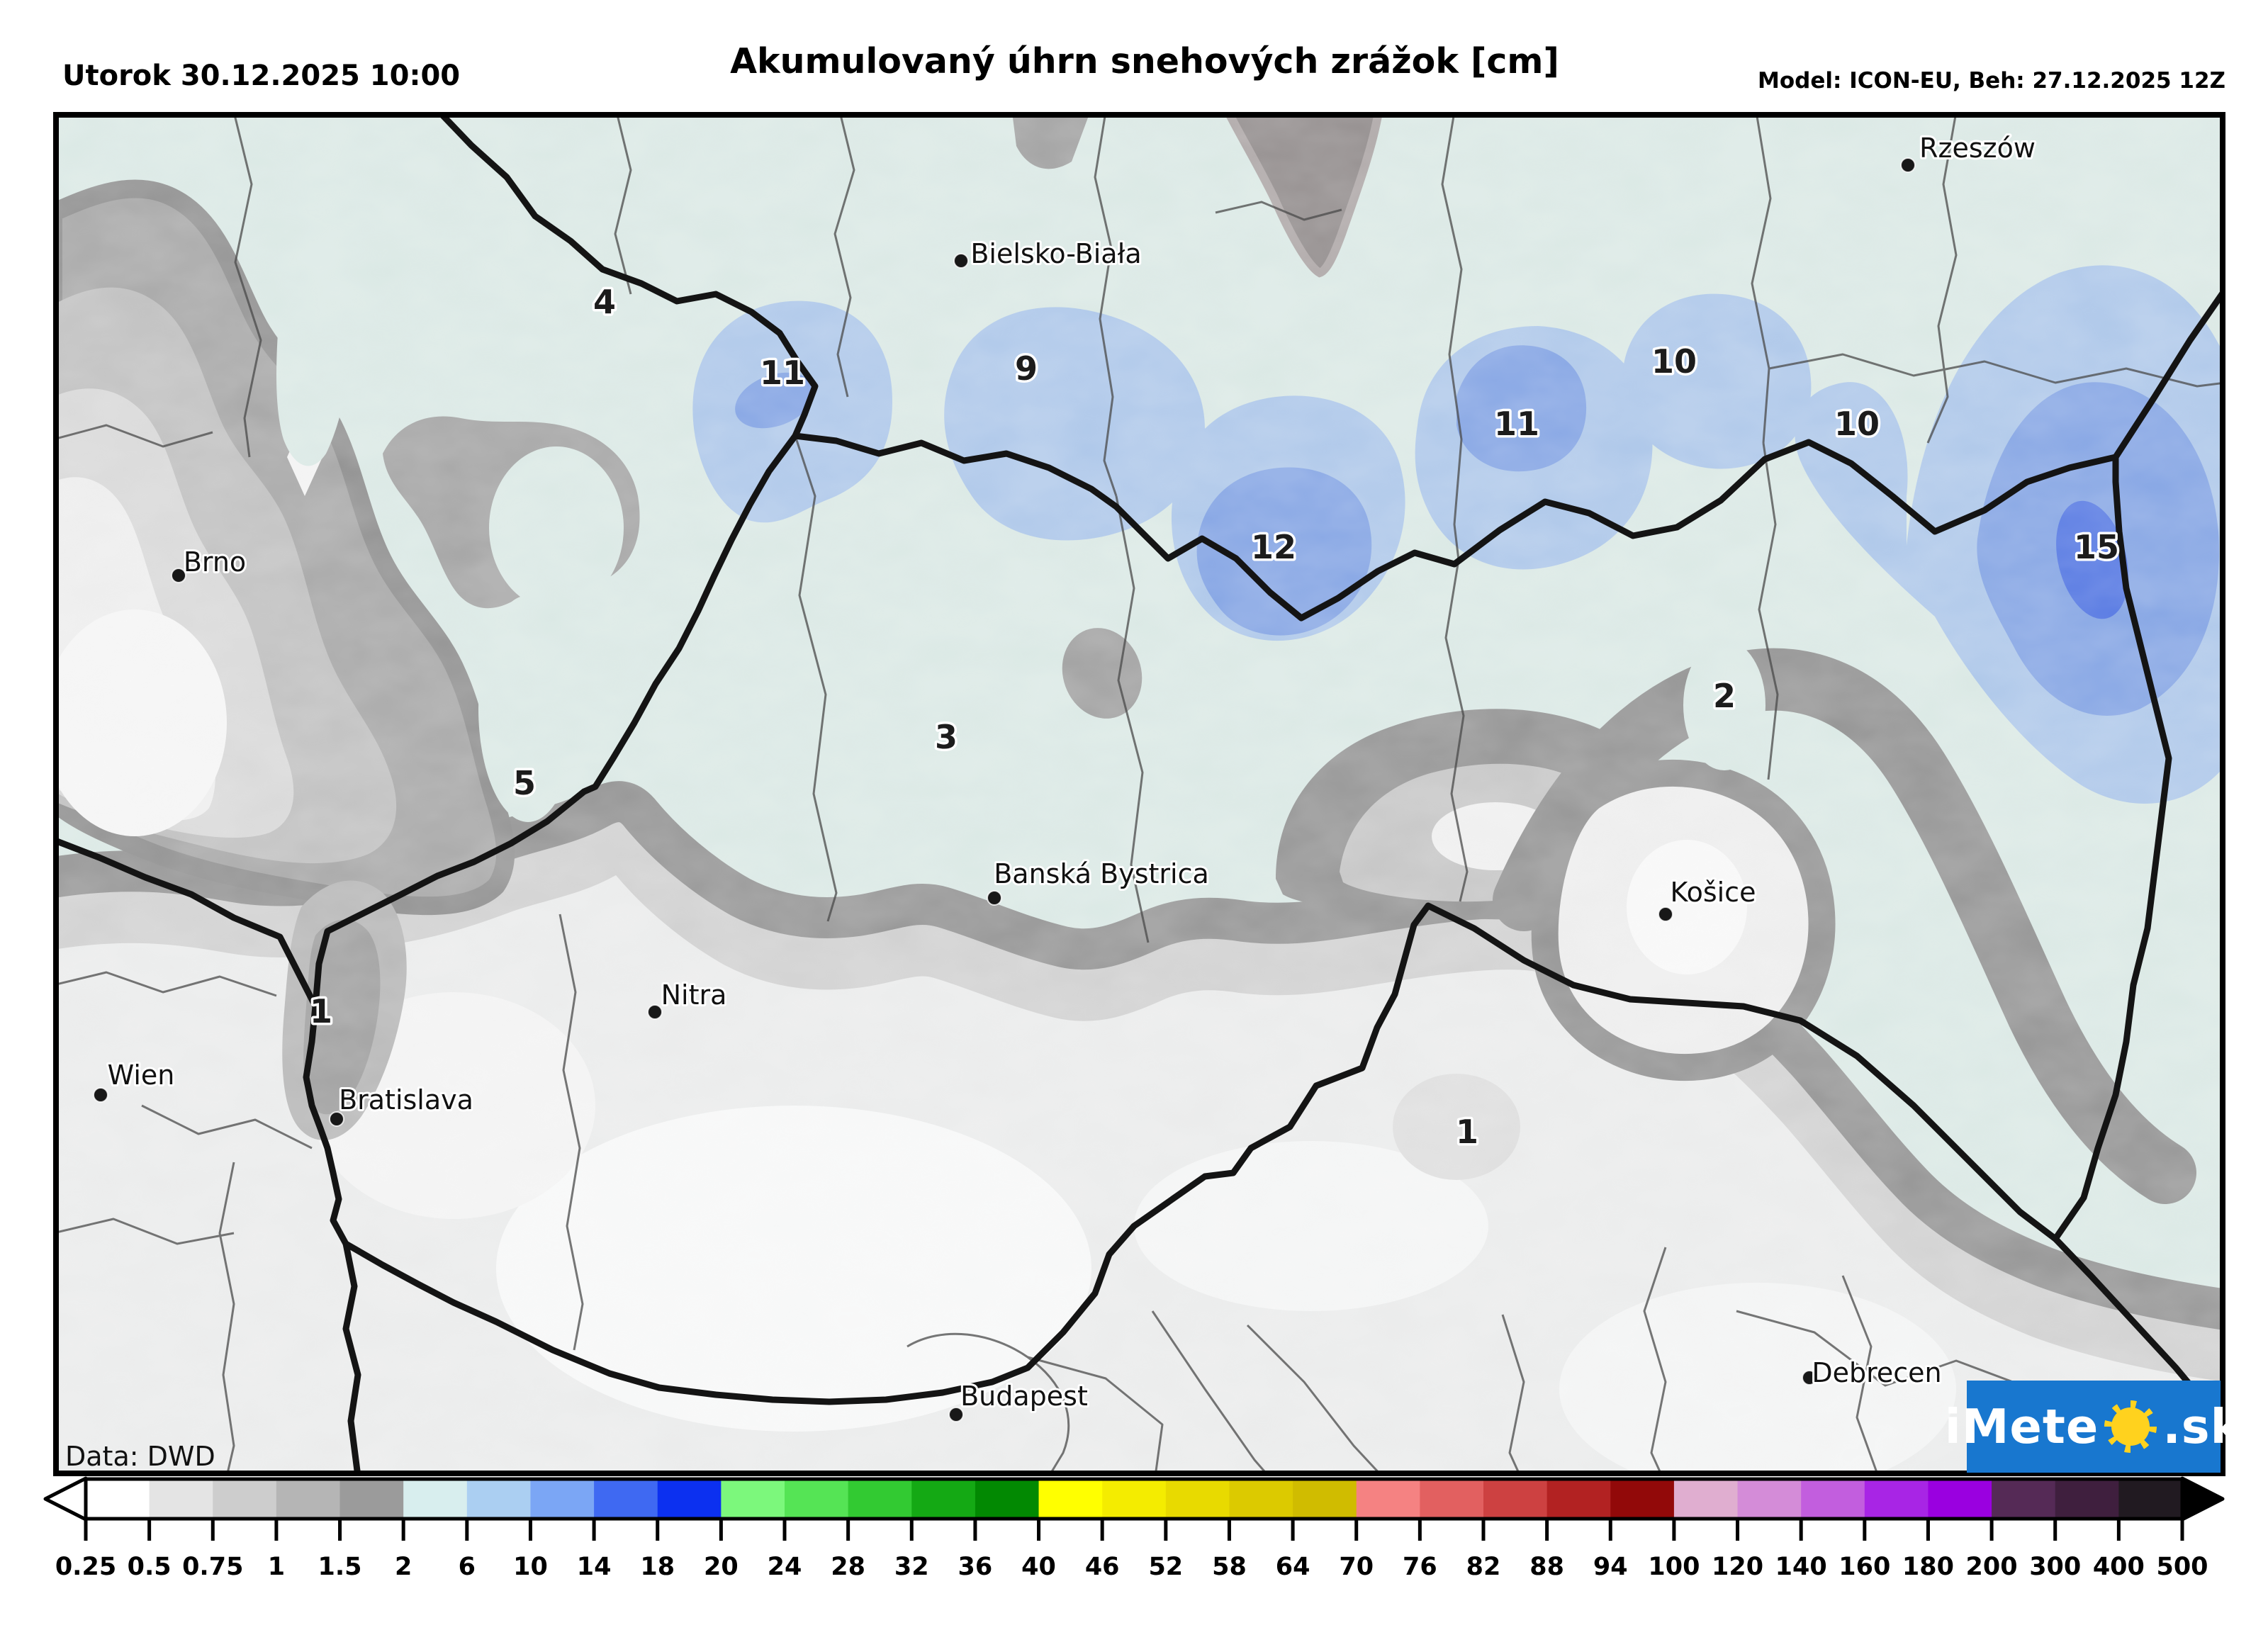 This screenshot has height=1630, width=2268. I want to click on legend-tick-label: 14, so click(594, 1567).